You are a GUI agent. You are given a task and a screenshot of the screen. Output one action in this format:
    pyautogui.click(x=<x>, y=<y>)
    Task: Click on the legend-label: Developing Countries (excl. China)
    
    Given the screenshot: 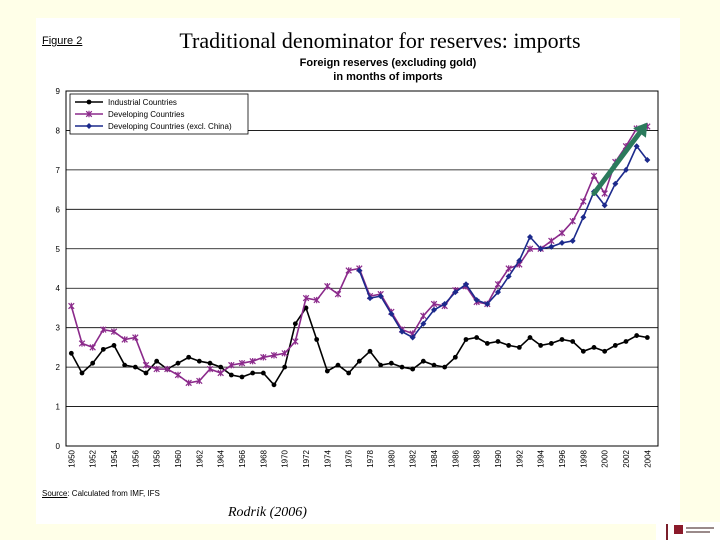 What is the action you would take?
    pyautogui.click(x=170, y=126)
    